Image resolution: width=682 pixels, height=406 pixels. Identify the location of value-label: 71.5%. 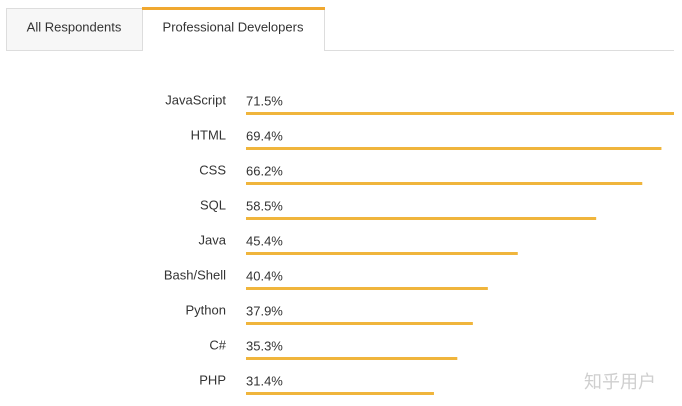
(264, 100).